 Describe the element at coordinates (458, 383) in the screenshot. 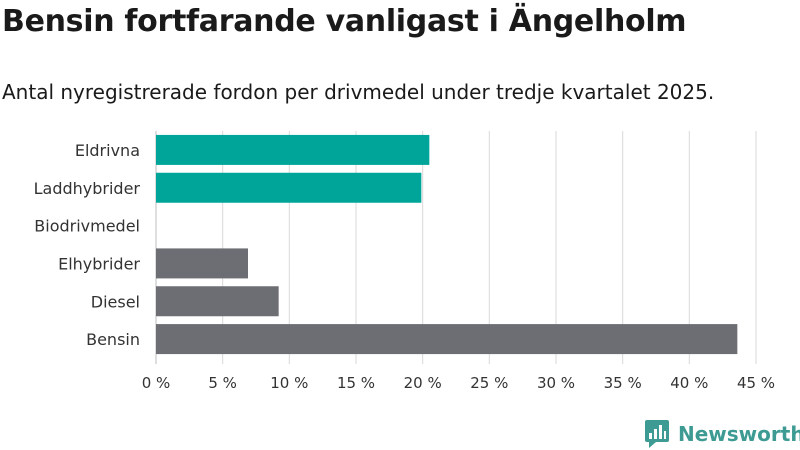

I see `x-axis: 0 % 5 % 10 % 15 % 20 % 25 % 30 % 35 % 40 % 45 %` at that location.